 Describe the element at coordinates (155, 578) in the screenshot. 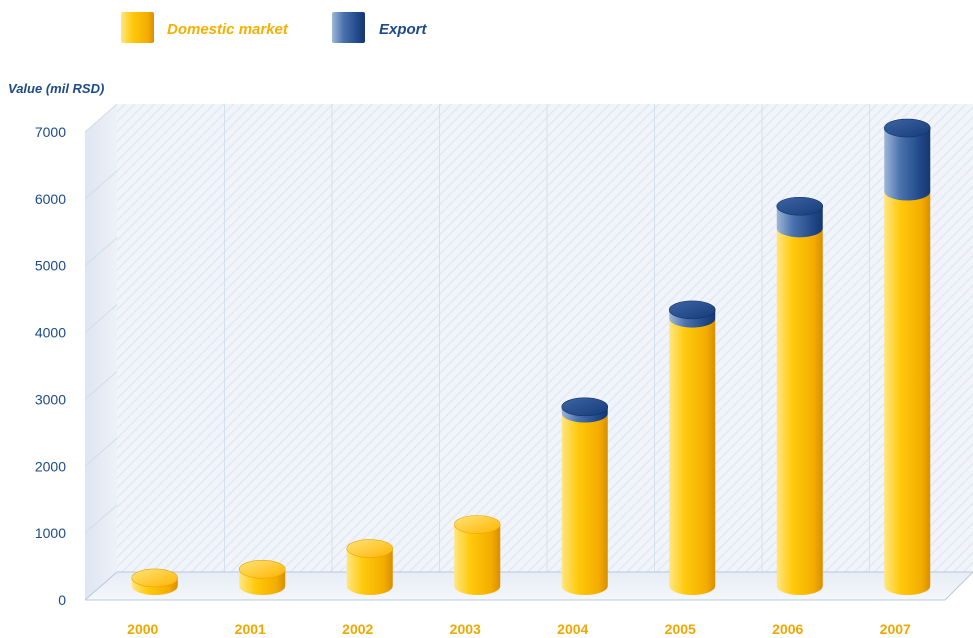

I see `bar-top-domestic-2000` at that location.